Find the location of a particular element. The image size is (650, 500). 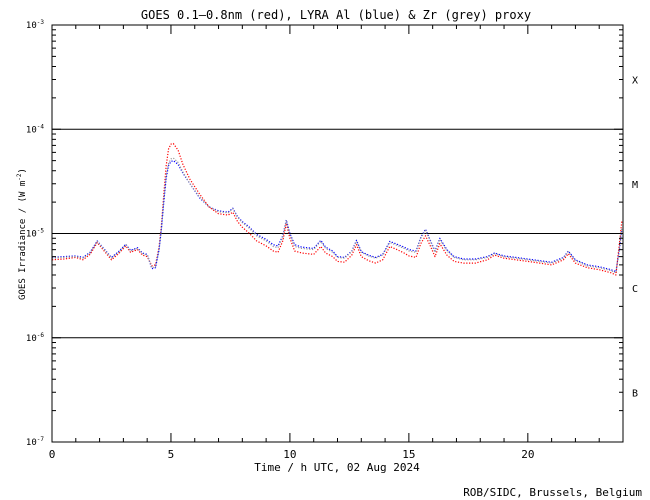

x-tick-label: 0 is located at coordinates (52, 454).